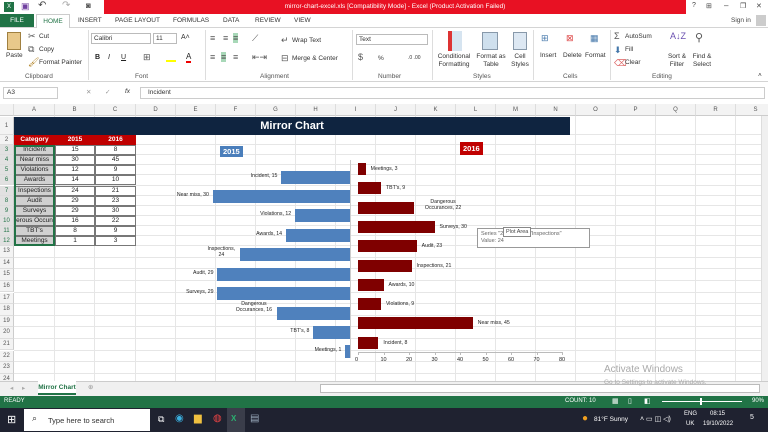  What do you see at coordinates (91, 387) in the screenshot?
I see `new-sheet-icon: ⊕` at bounding box center [91, 387].